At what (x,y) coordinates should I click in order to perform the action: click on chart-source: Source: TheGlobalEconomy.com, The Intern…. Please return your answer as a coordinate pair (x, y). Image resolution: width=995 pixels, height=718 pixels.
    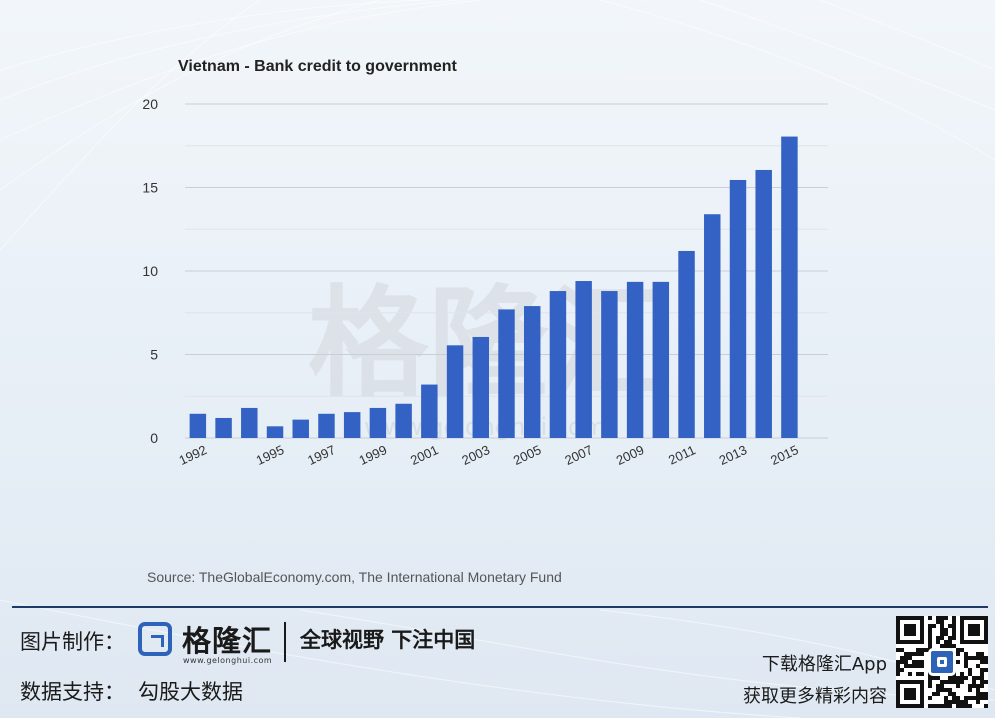
    Looking at the image, I should click on (354, 577).